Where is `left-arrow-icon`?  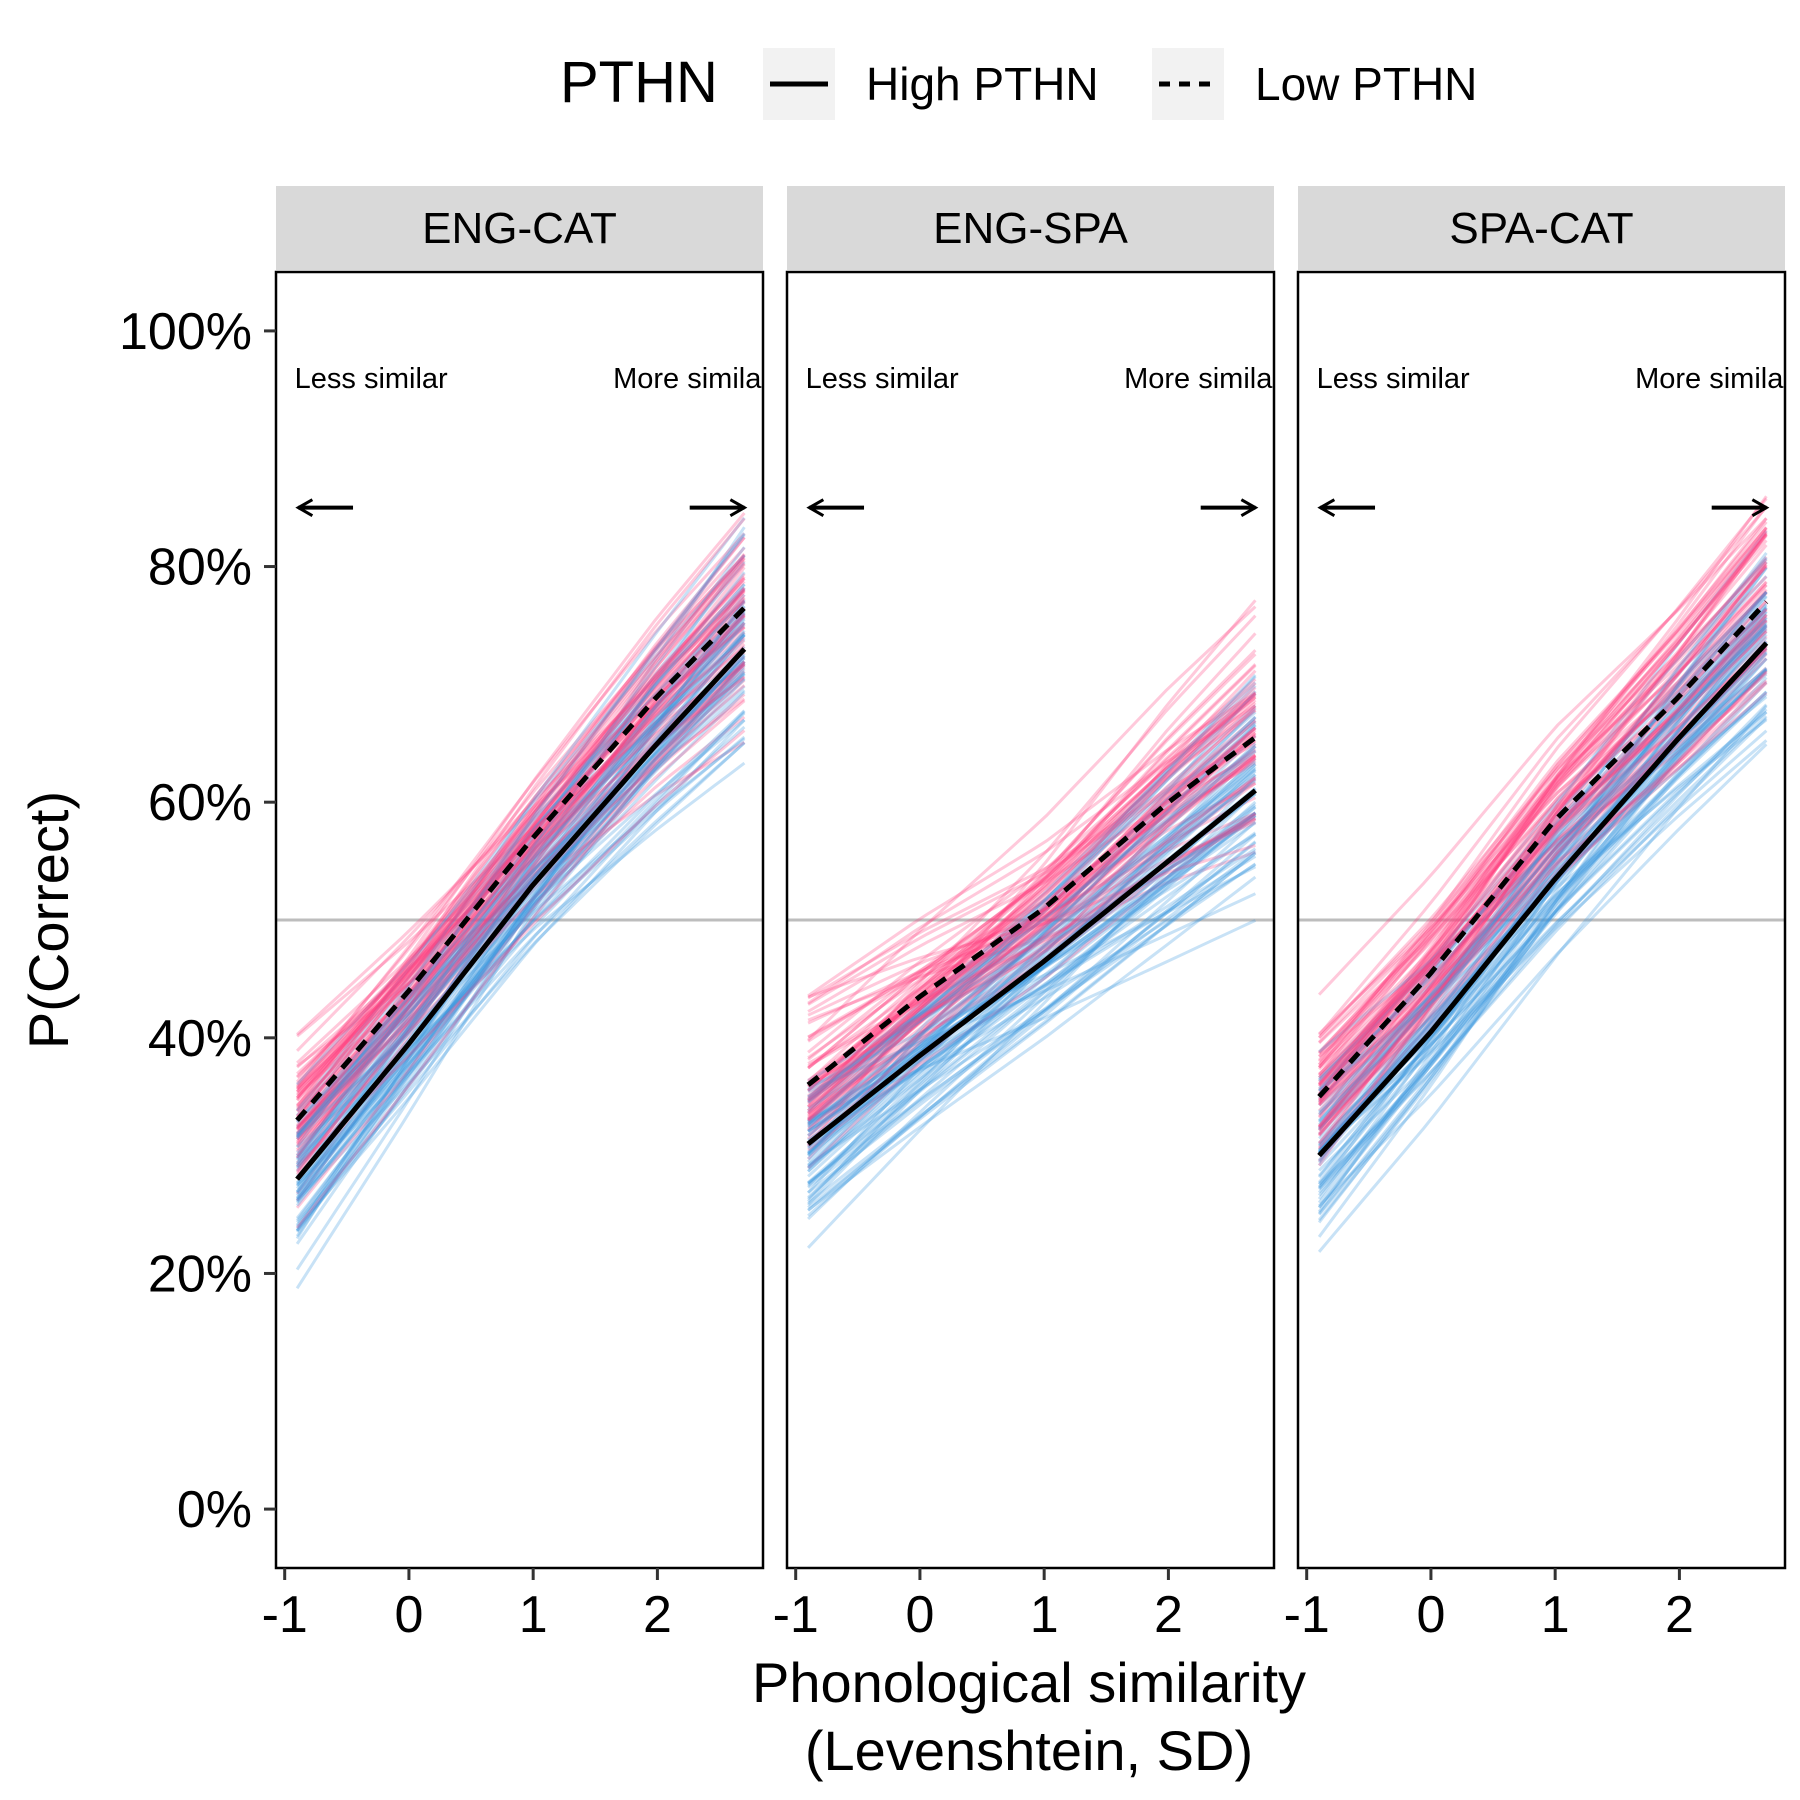 left-arrow-icon is located at coordinates (324, 507).